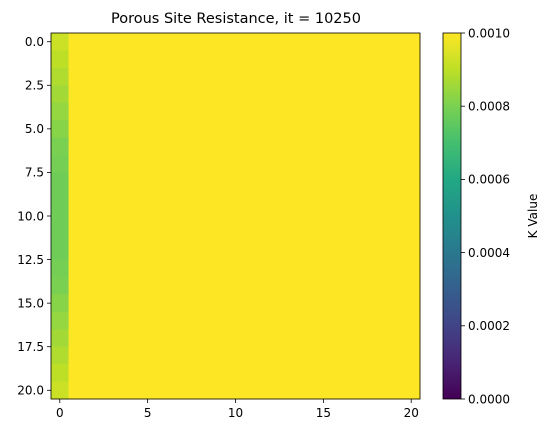 Image resolution: width=550 pixels, height=435 pixels. I want to click on colorbar-tick-label: 0.0006, so click(489, 180).